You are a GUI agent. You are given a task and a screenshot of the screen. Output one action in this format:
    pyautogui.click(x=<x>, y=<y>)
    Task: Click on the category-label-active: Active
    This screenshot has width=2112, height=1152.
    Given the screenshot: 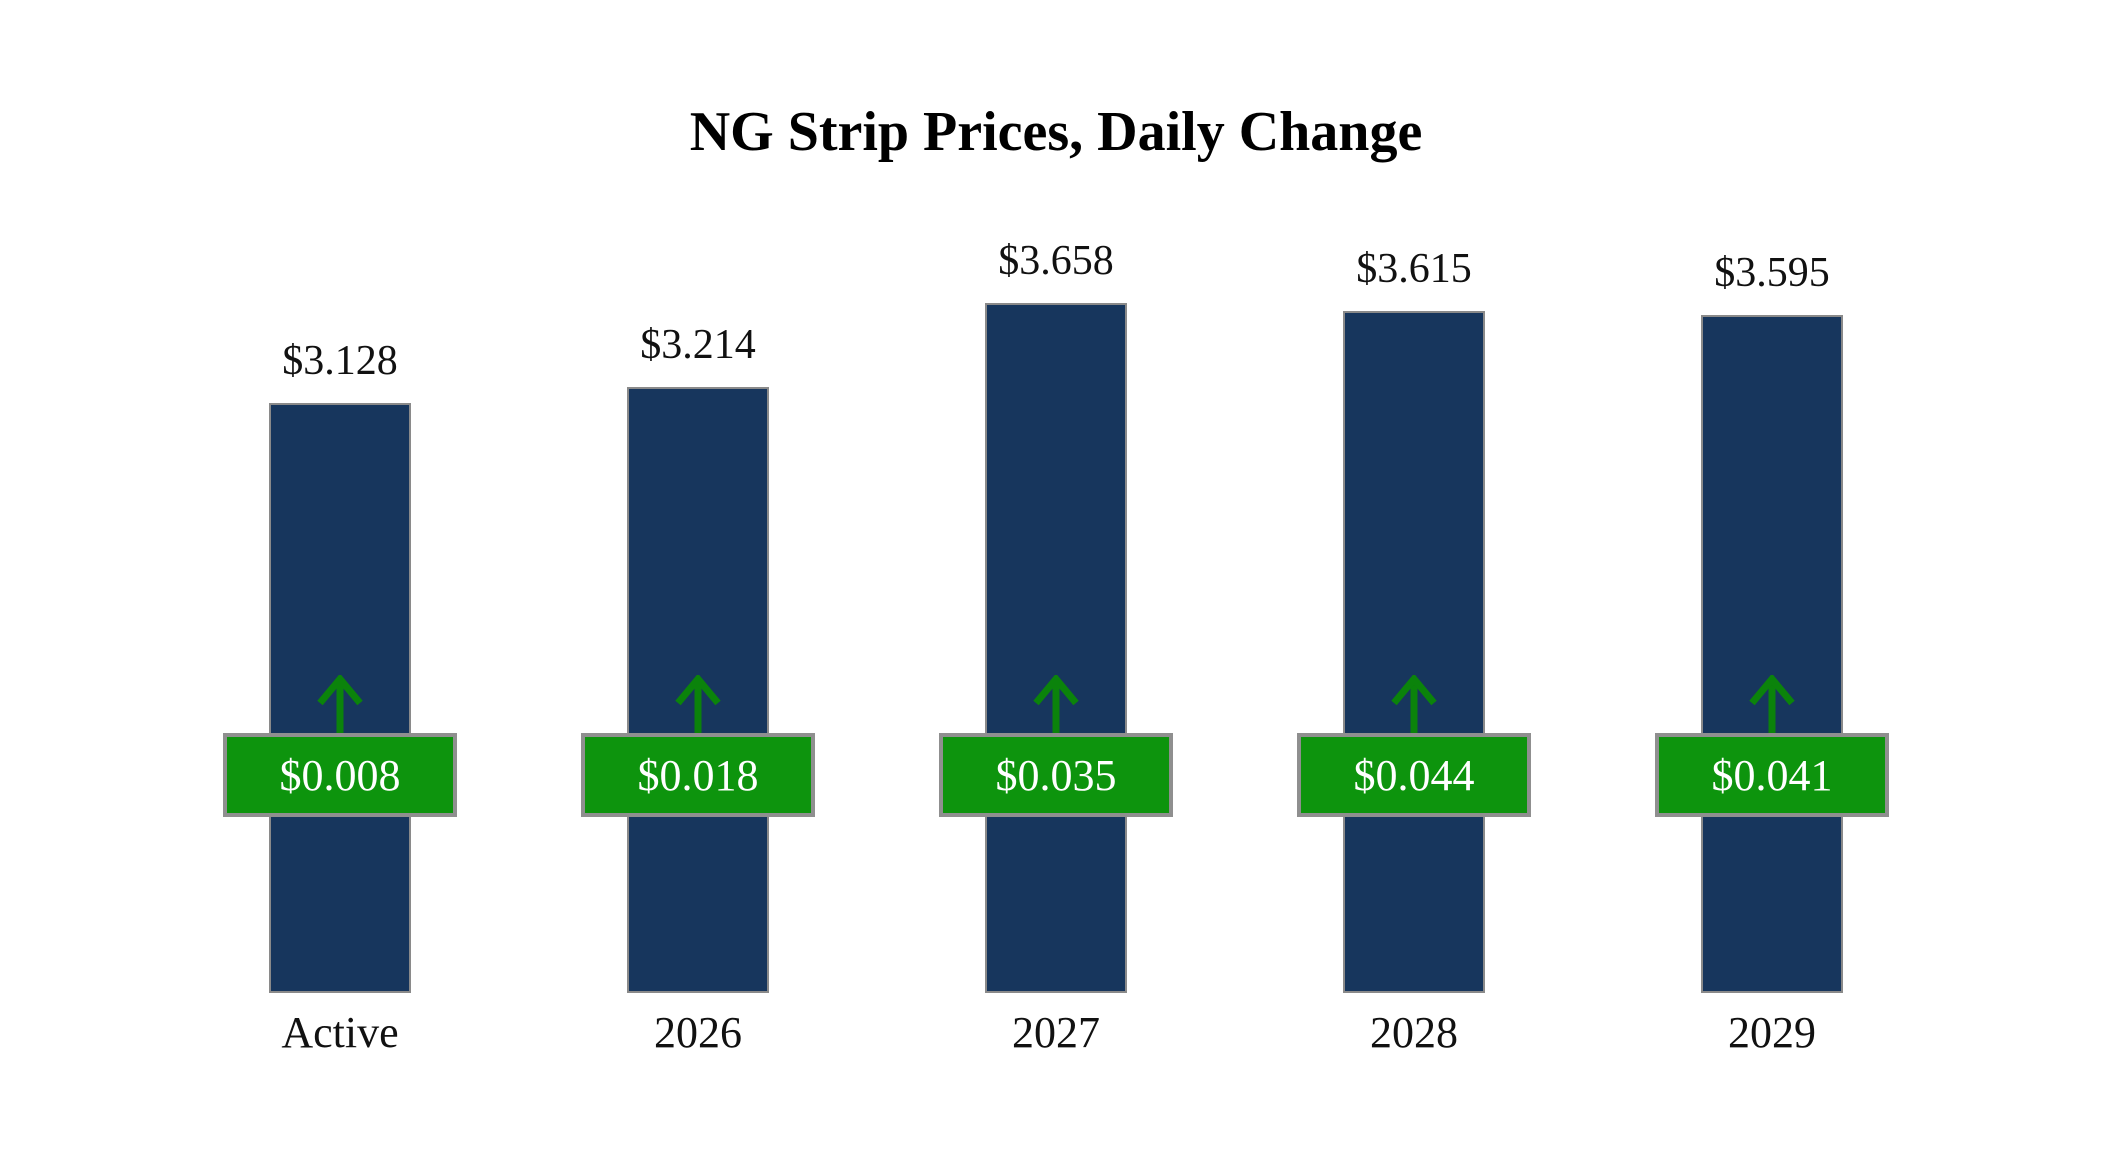 What is the action you would take?
    pyautogui.click(x=340, y=1032)
    